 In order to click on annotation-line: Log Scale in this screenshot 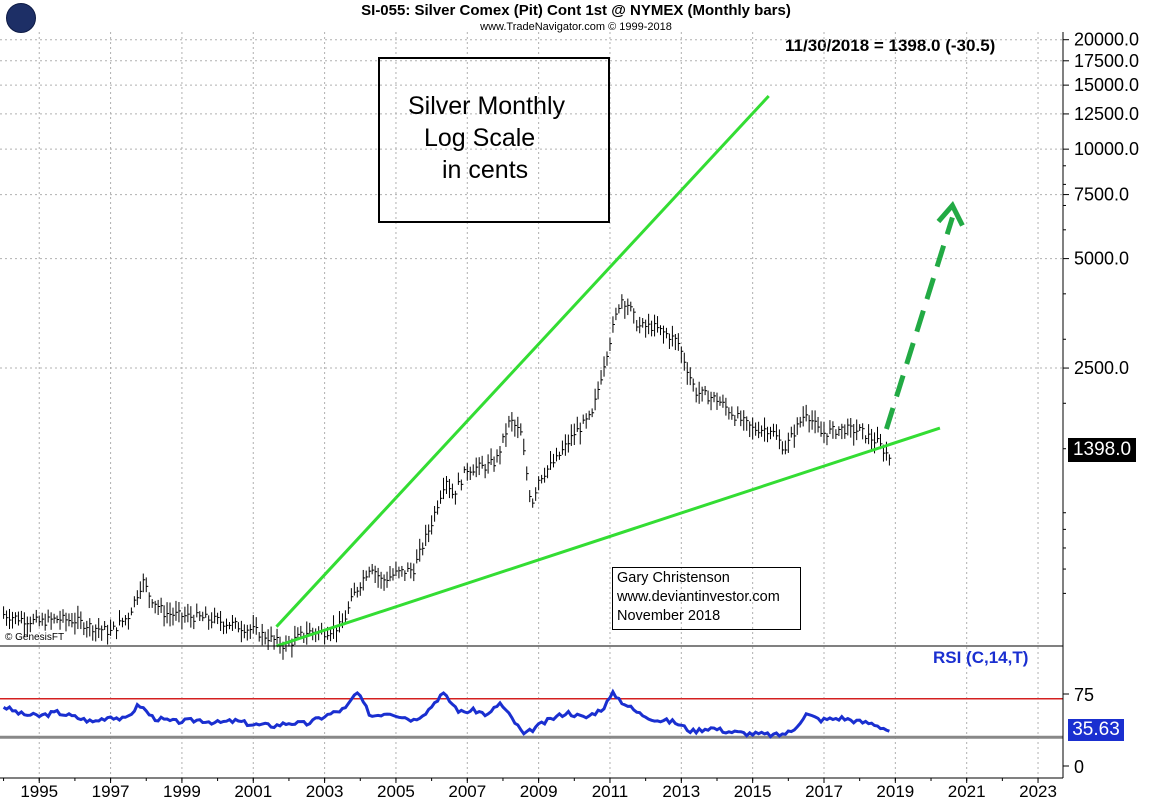, I will do `click(480, 138)`.